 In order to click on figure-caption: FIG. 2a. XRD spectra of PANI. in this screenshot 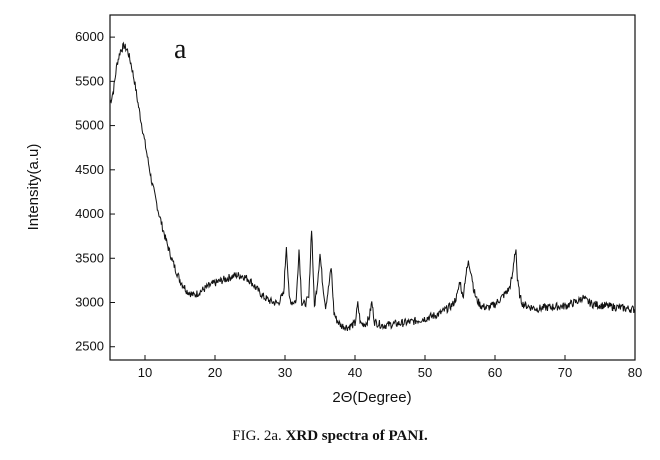, I will do `click(330, 436)`.